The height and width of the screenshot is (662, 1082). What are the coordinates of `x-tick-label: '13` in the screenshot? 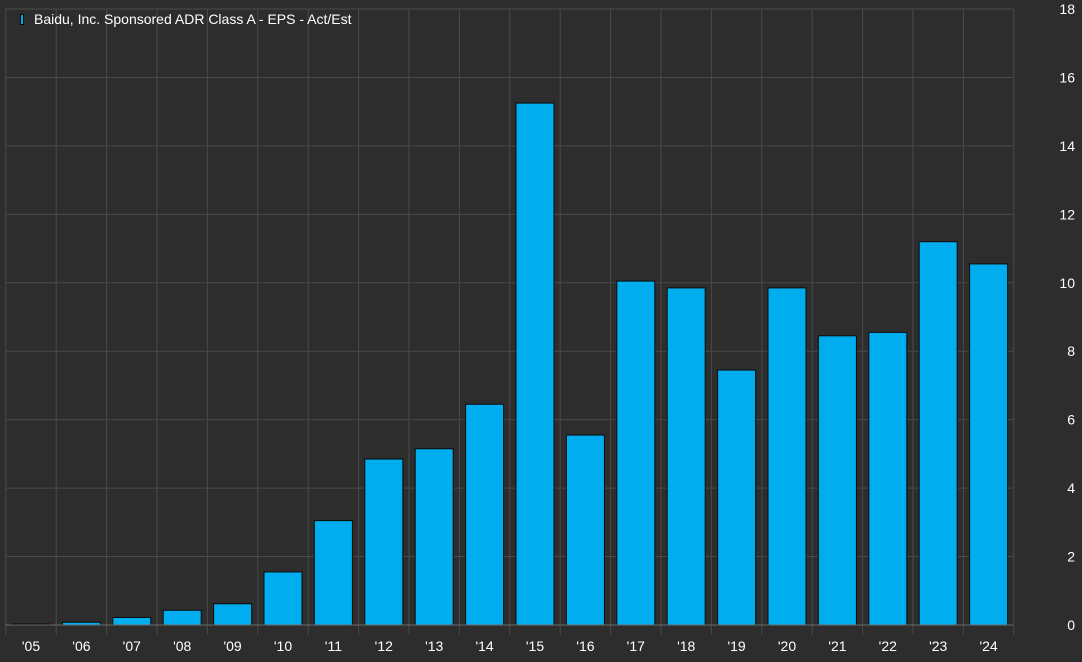 It's located at (434, 646).